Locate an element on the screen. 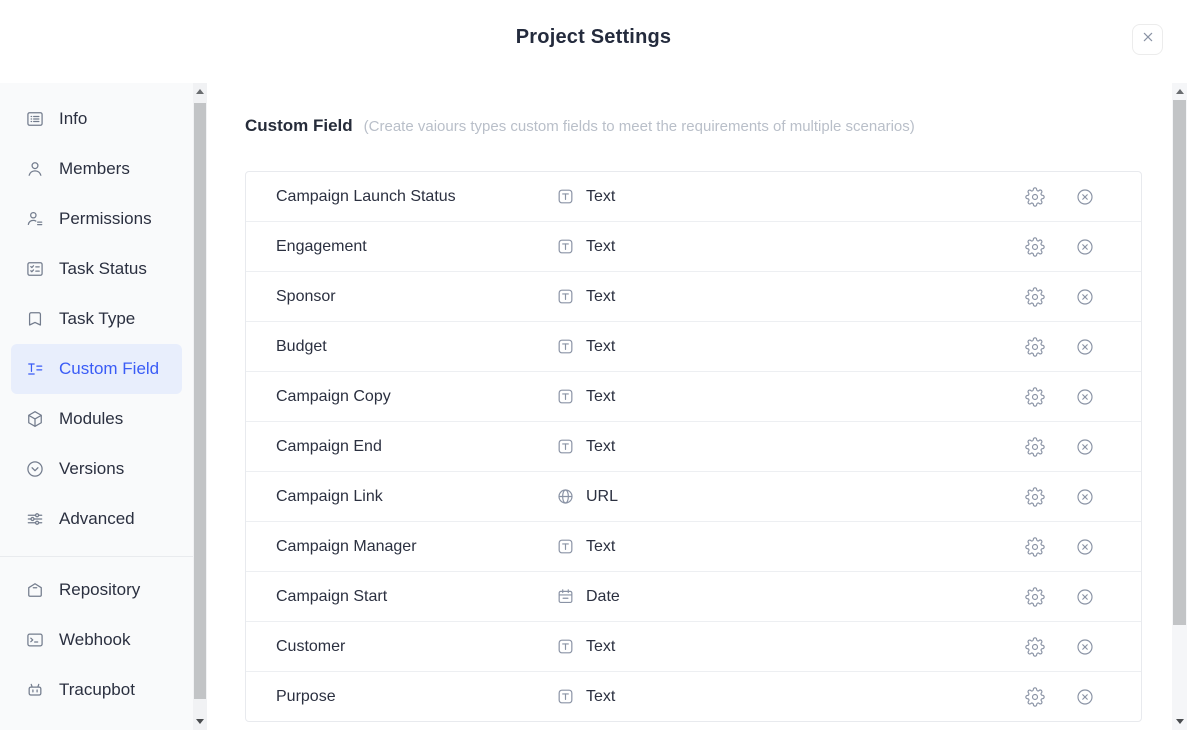 This screenshot has height=730, width=1187. custom-field-row: Campaign Copy Text is located at coordinates (693, 396).